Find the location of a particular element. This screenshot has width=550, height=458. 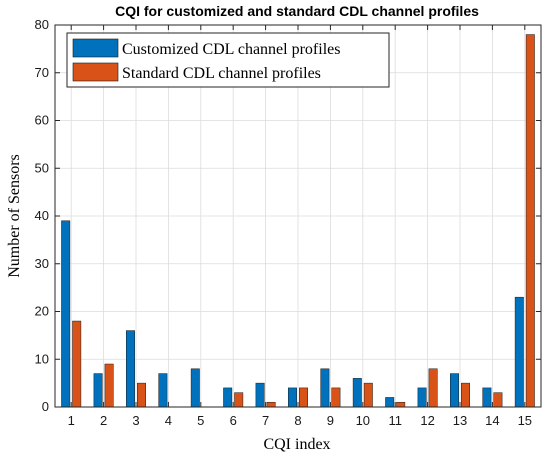

x-tick-label: 7 is located at coordinates (265, 420).